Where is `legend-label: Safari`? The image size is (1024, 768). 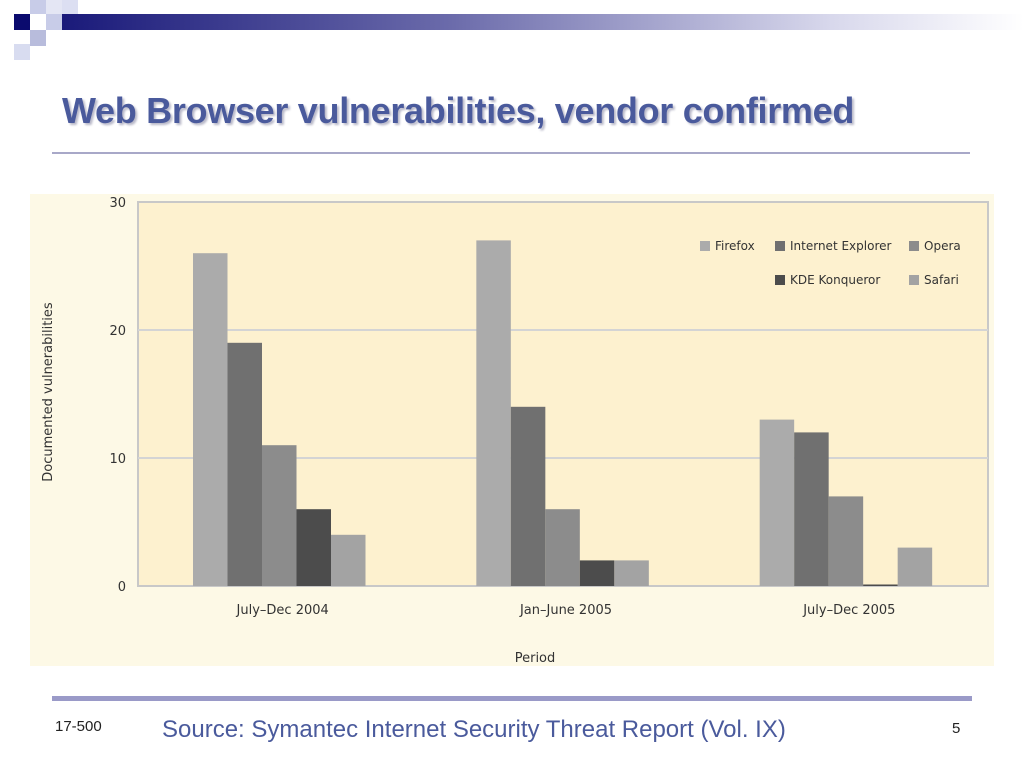 legend-label: Safari is located at coordinates (941, 280).